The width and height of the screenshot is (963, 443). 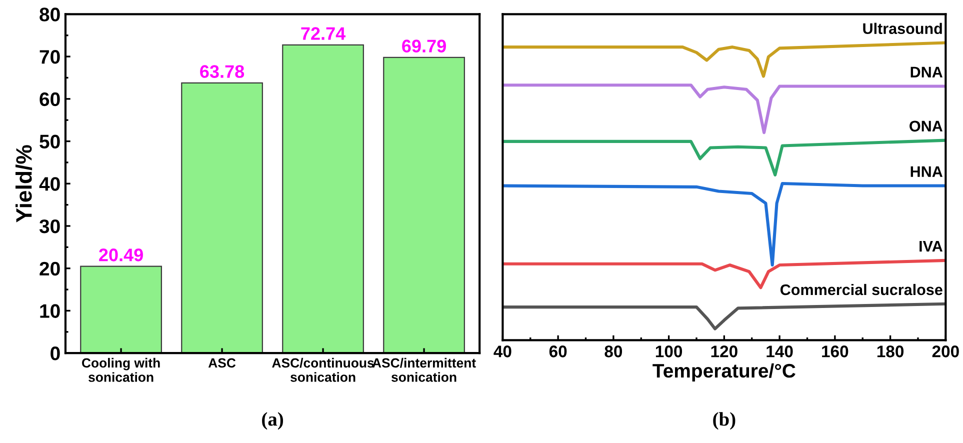 What do you see at coordinates (323, 33) in the screenshot?
I see `data-label: 72.74` at bounding box center [323, 33].